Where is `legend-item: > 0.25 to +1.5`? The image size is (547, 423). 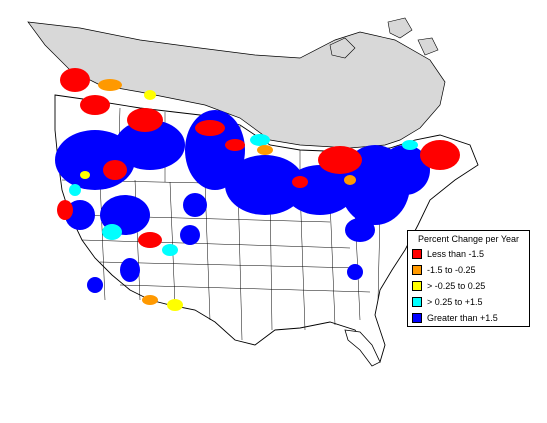 legend-item: > 0.25 to +1.5 is located at coordinates (468, 302).